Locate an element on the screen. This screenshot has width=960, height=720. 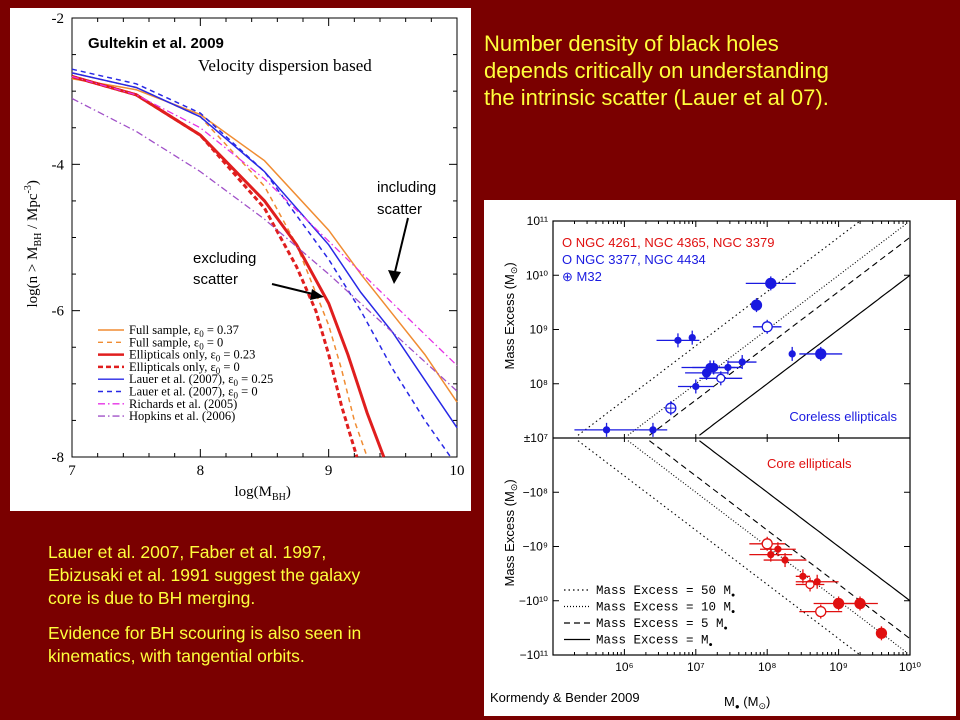
legend-entry: Ellipticals only, ε0 = 0.23 is located at coordinates (192, 356).